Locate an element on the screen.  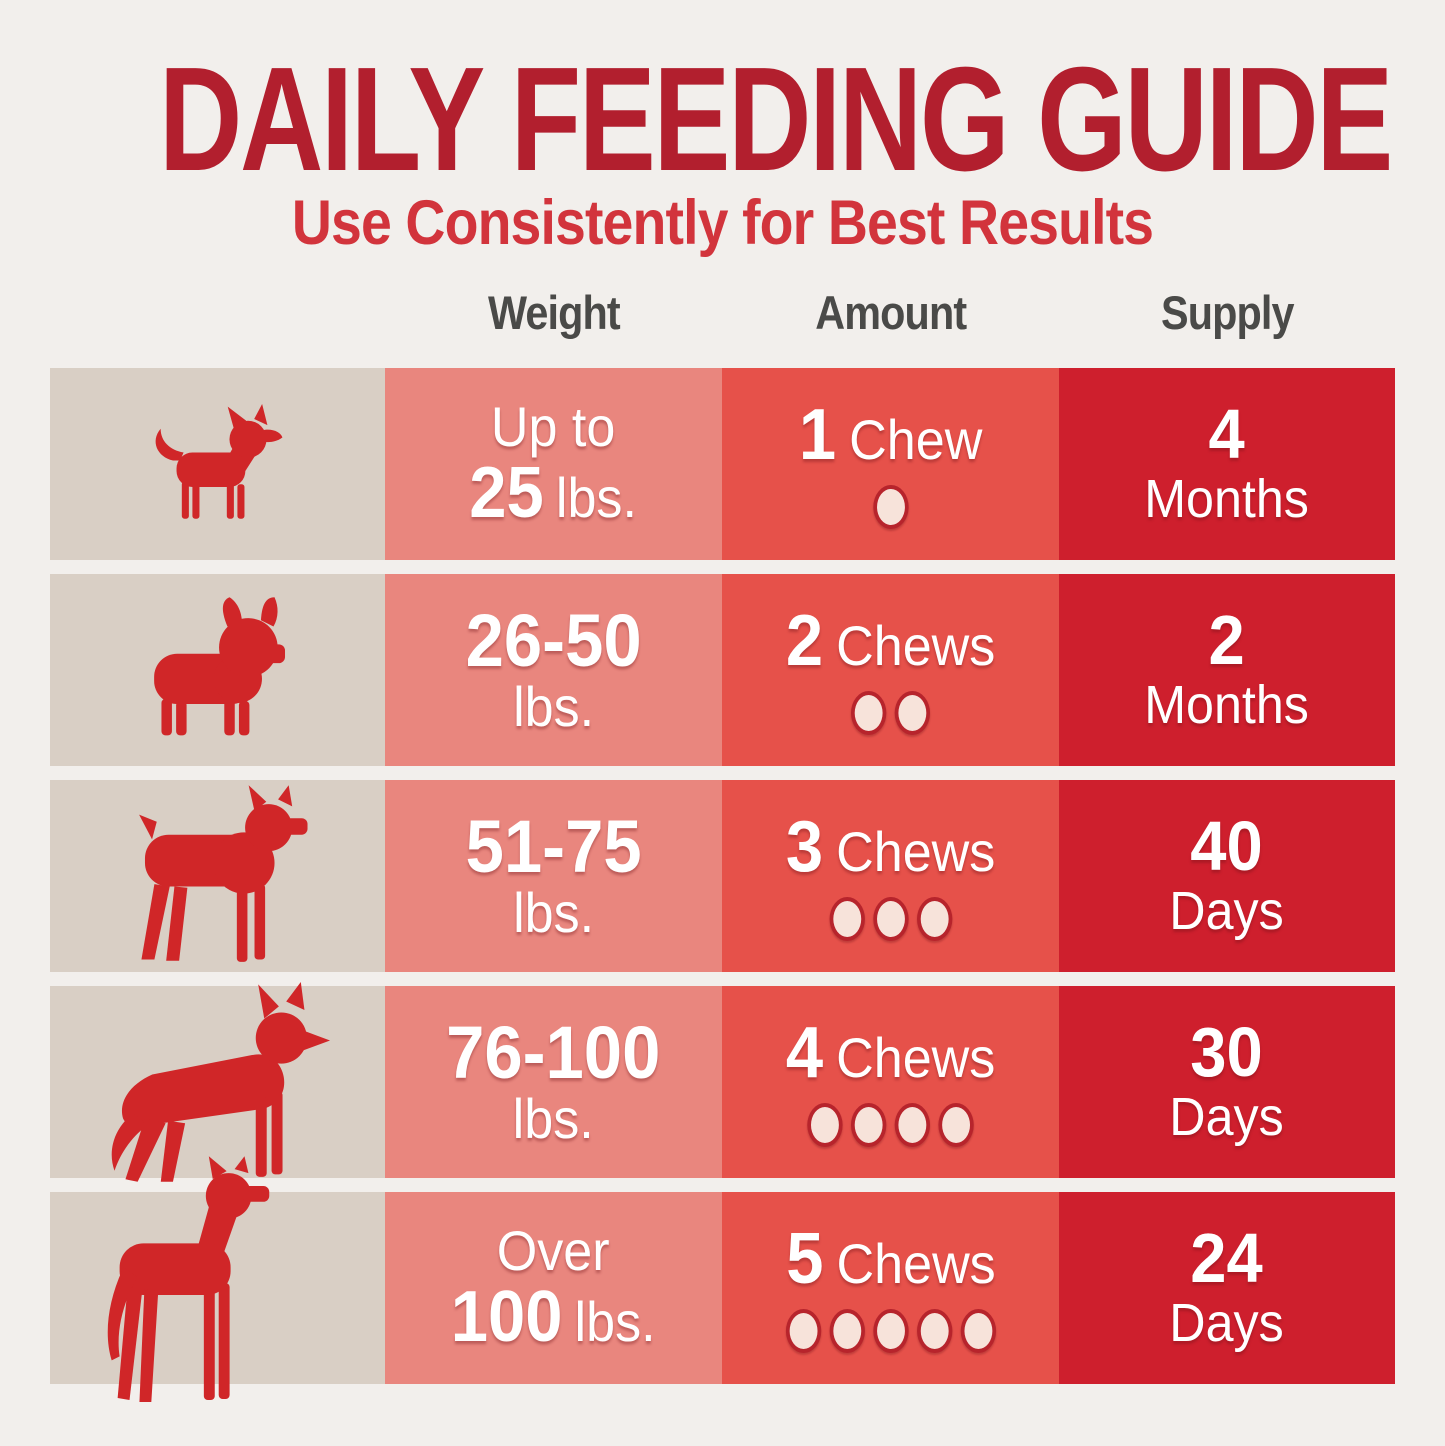
boxer-icon is located at coordinates (223, 873).